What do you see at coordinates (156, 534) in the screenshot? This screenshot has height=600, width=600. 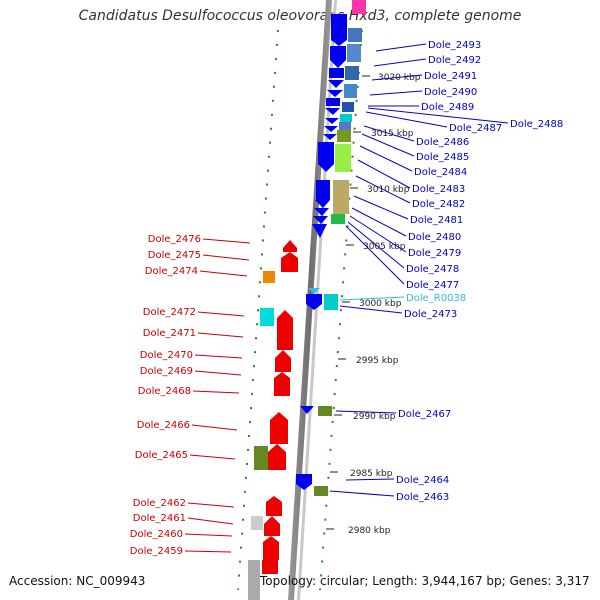 I see `gene-label: Dole_2460` at bounding box center [156, 534].